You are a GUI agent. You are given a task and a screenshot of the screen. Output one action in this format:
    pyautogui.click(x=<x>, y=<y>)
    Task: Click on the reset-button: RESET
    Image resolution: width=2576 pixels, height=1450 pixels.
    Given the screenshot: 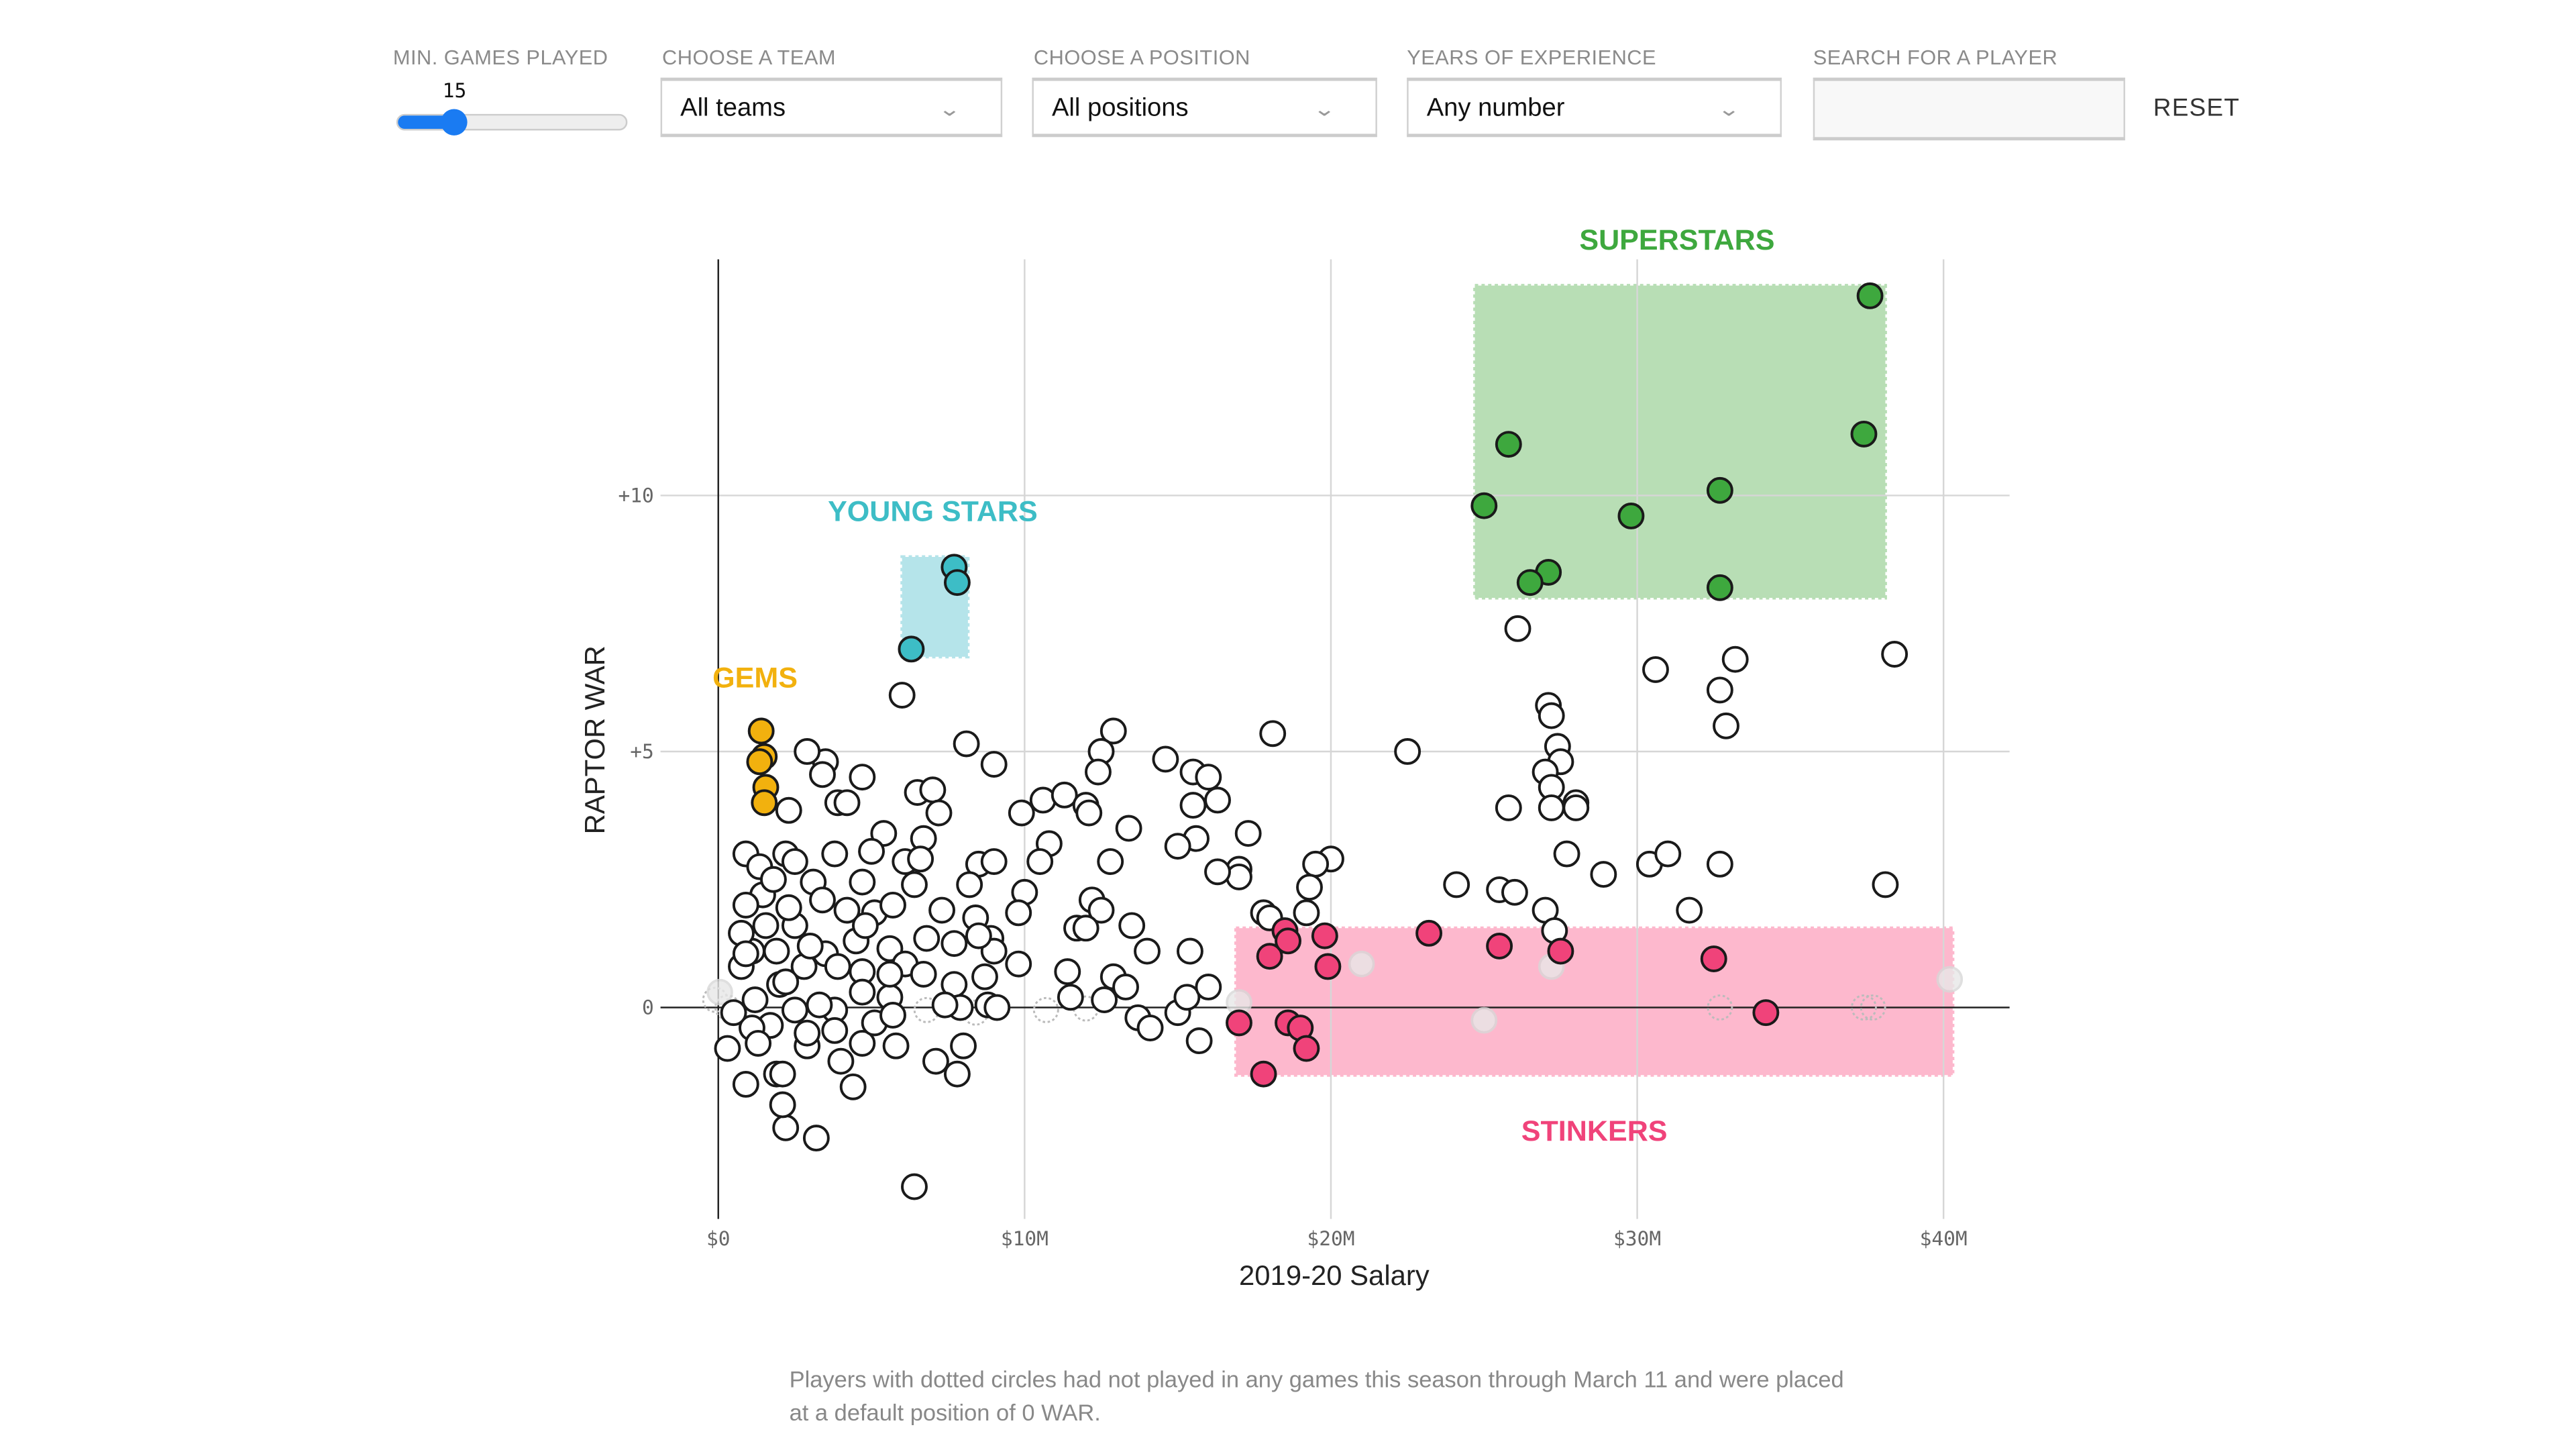 What is the action you would take?
    pyautogui.click(x=2197, y=108)
    